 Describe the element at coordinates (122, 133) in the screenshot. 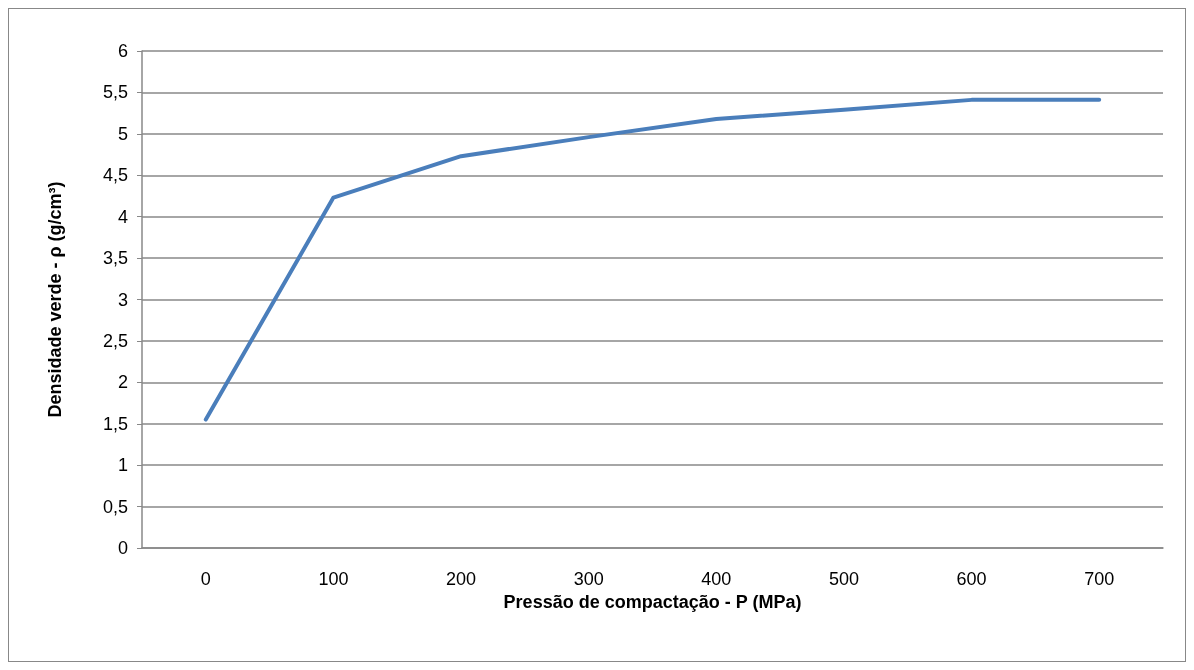

I see `y-tick-label: 5` at that location.